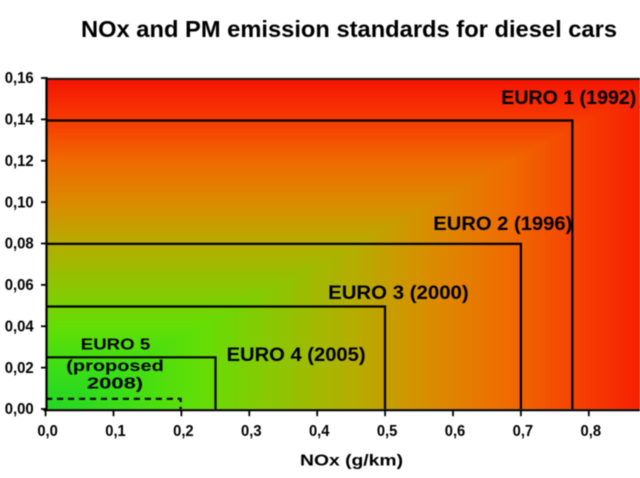  What do you see at coordinates (47, 431) in the screenshot?
I see `svg-text: 0,0` at bounding box center [47, 431].